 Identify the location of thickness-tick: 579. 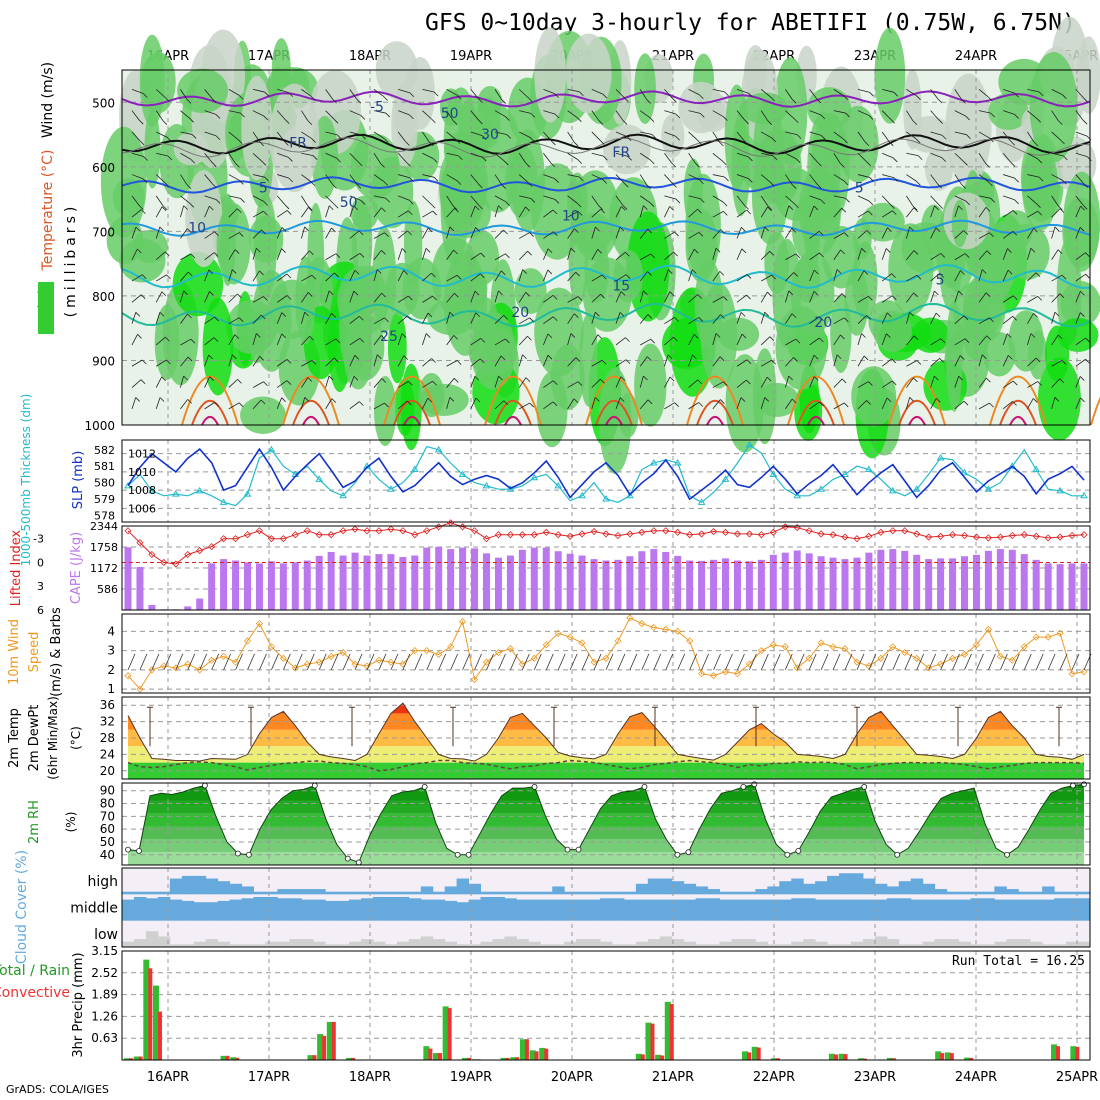
(104, 499).